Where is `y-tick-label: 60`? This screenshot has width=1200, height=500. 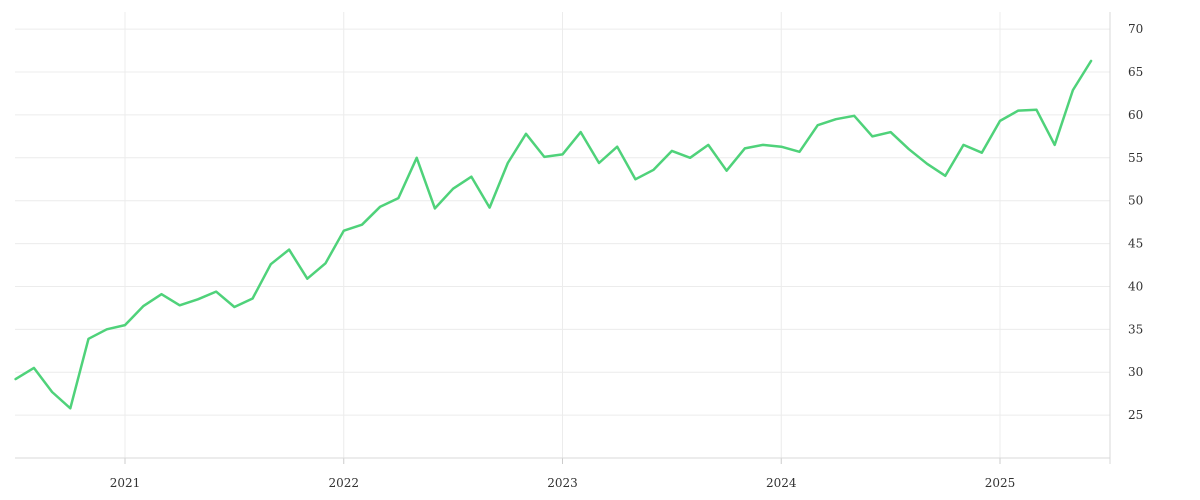 y-tick-label: 60 is located at coordinates (1135, 115).